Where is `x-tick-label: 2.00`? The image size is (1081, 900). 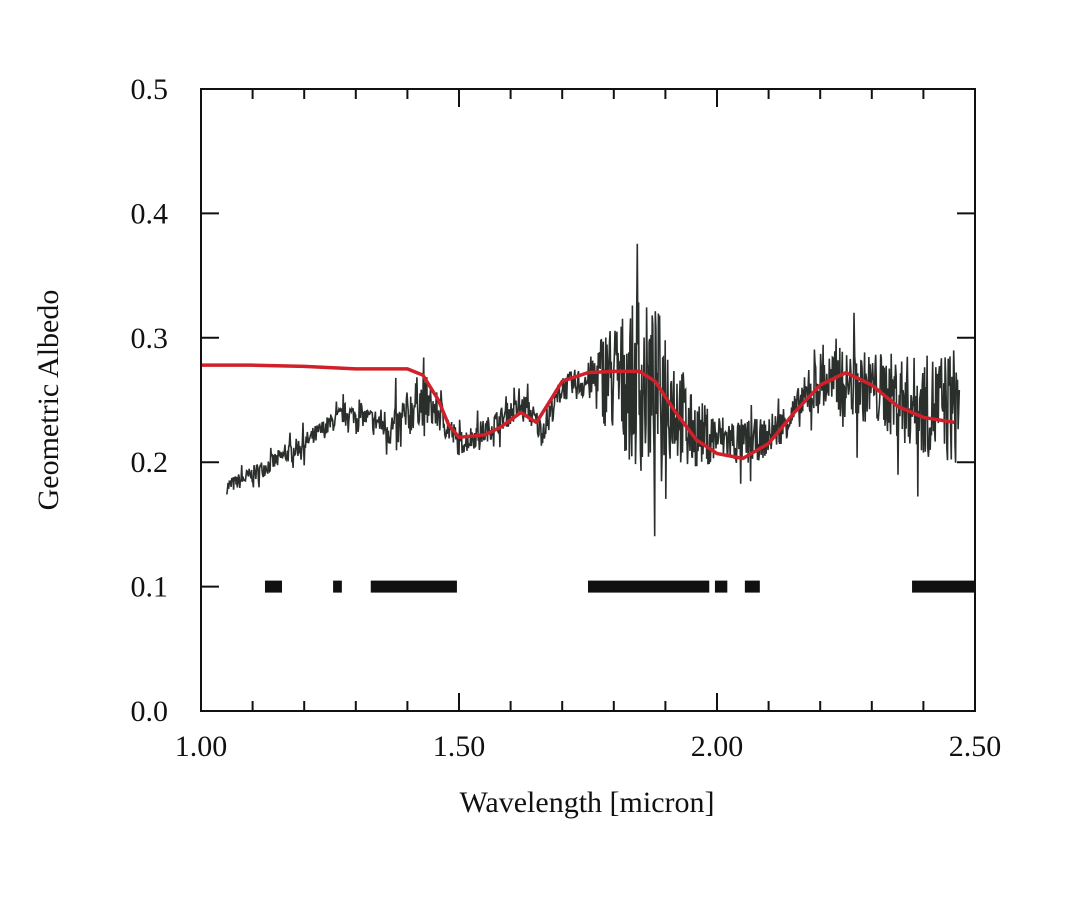
x-tick-label: 2.00 is located at coordinates (717, 746).